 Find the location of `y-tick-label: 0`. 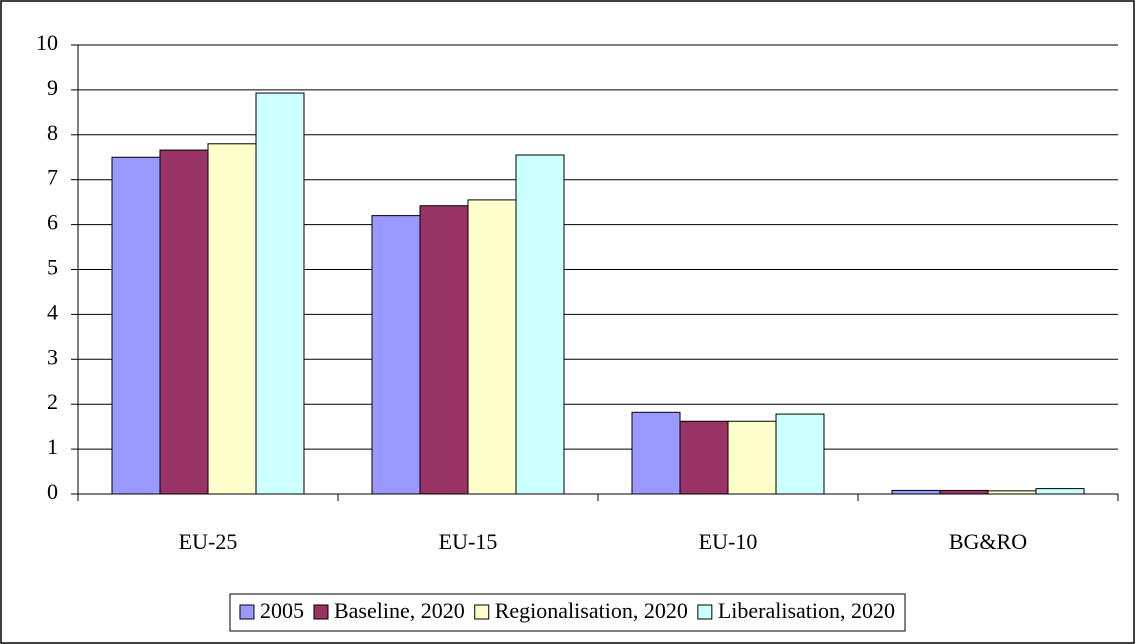

y-tick-label: 0 is located at coordinates (52, 491).